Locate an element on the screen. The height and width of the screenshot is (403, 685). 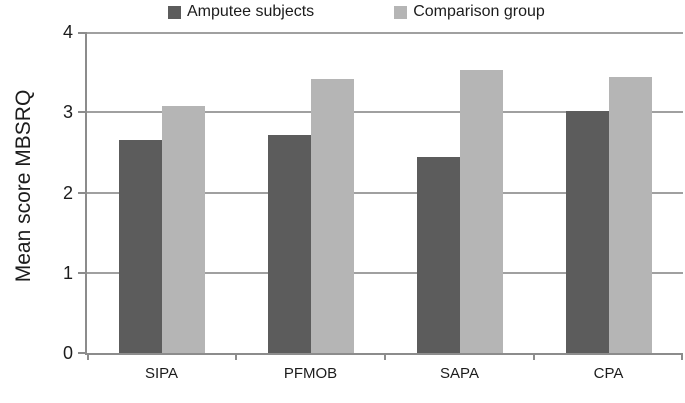
legend-item-comparison-group: Comparison group is located at coordinates (469, 12).